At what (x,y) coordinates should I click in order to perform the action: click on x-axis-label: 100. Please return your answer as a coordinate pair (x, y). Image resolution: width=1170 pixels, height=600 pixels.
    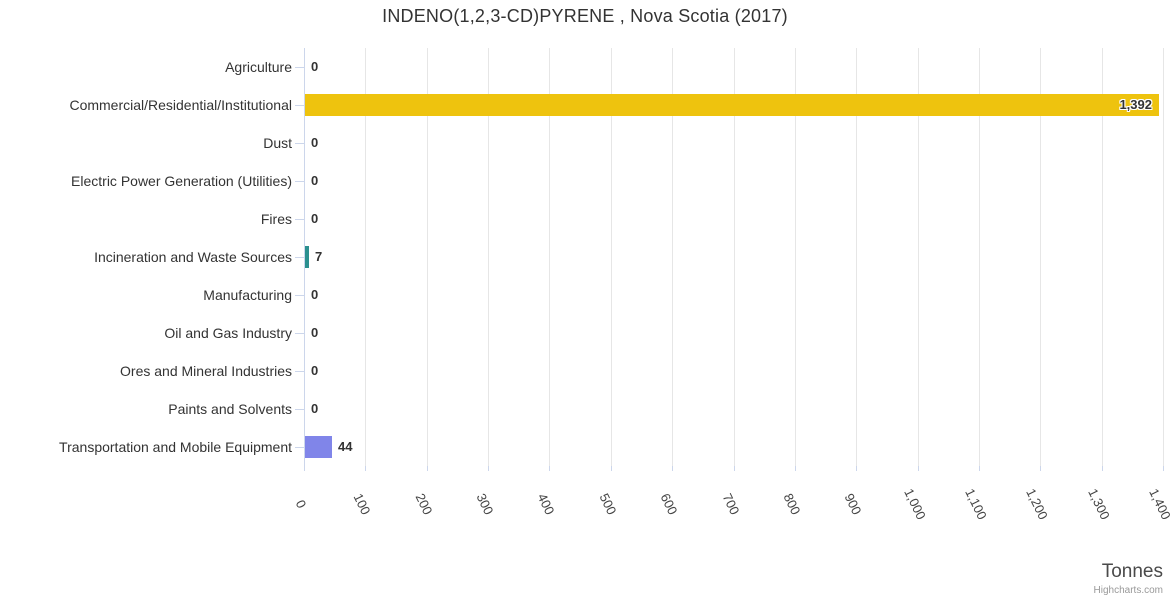
    Looking at the image, I should click on (362, 504).